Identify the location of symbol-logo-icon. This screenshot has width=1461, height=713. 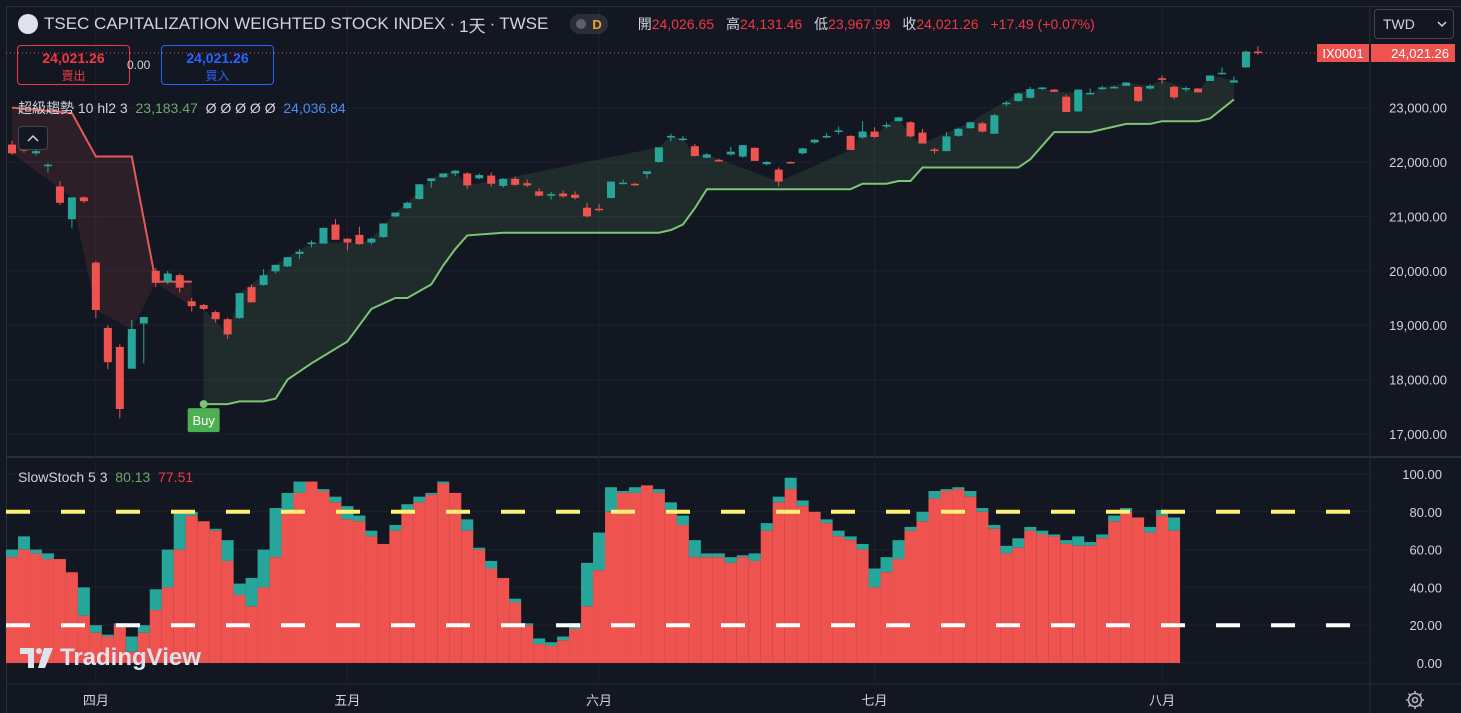
(28, 24).